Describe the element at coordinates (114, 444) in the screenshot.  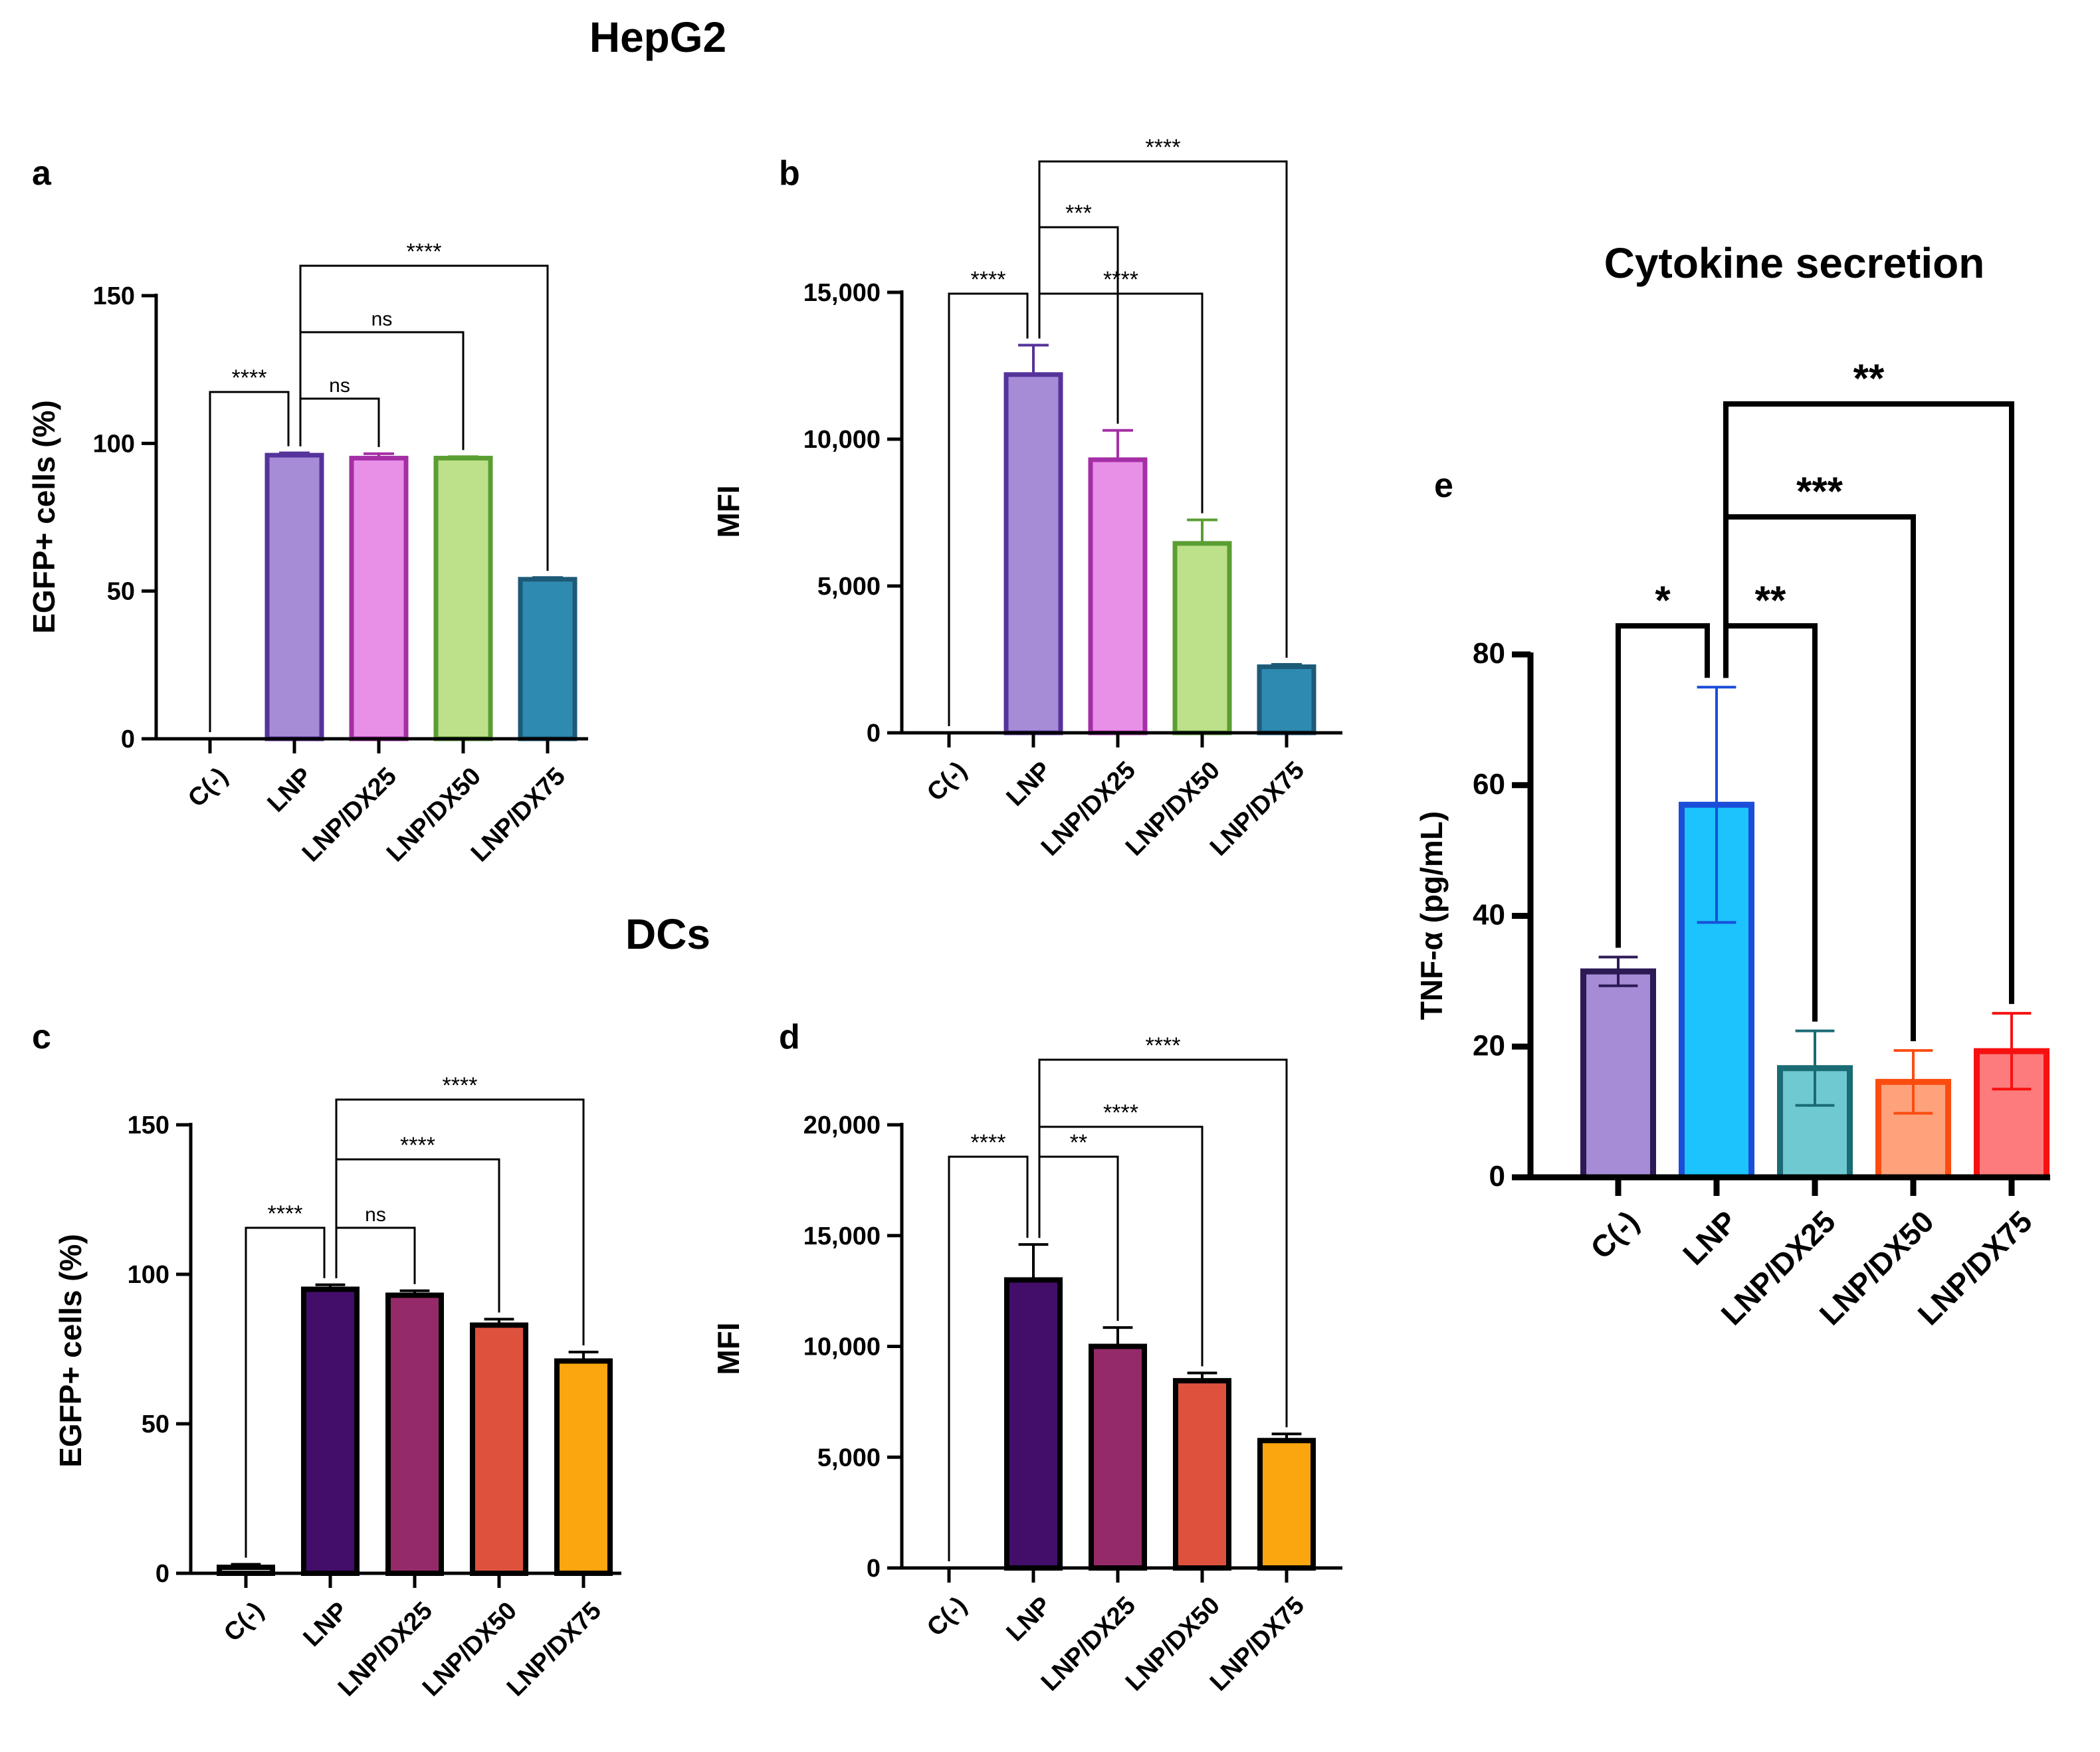
I see `y-tick-label-a-2: 100` at that location.